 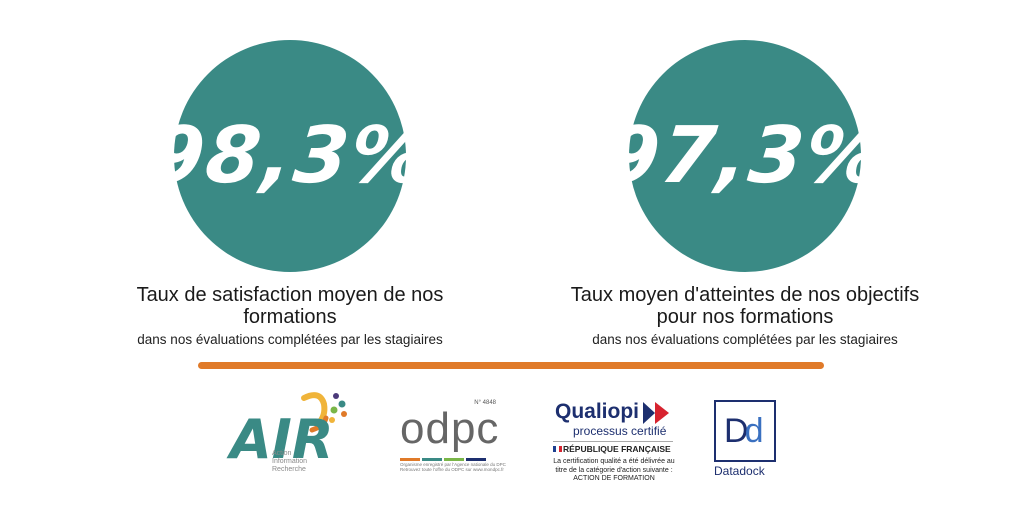 I want to click on odpc-dots-icon, so click(x=443, y=459).